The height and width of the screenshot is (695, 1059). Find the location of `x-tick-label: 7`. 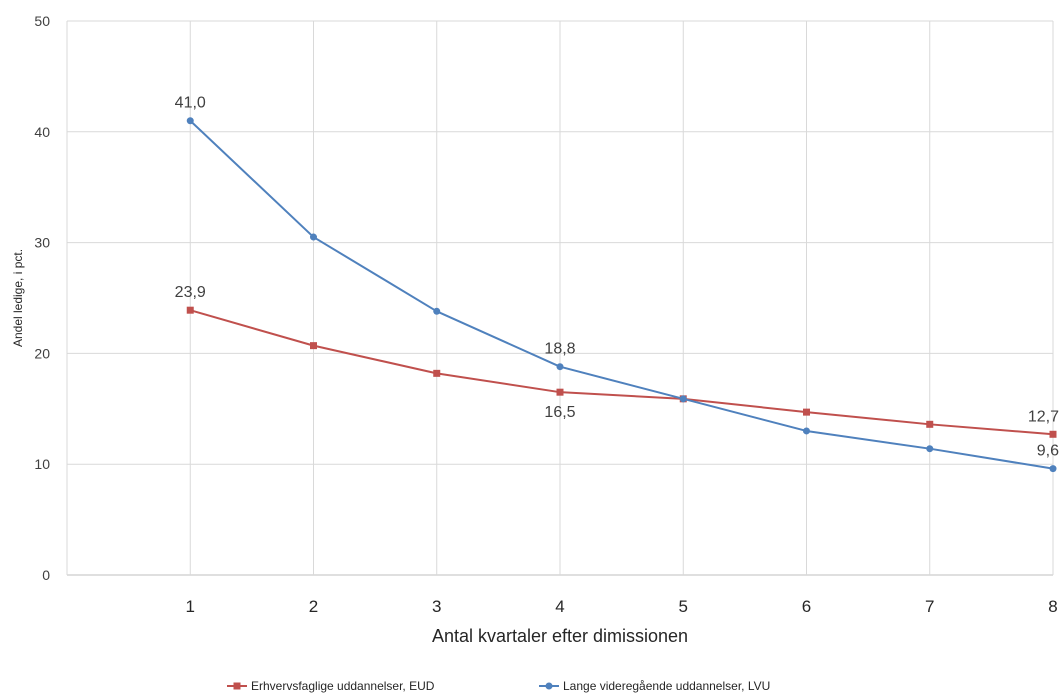

x-tick-label: 7 is located at coordinates (929, 606).